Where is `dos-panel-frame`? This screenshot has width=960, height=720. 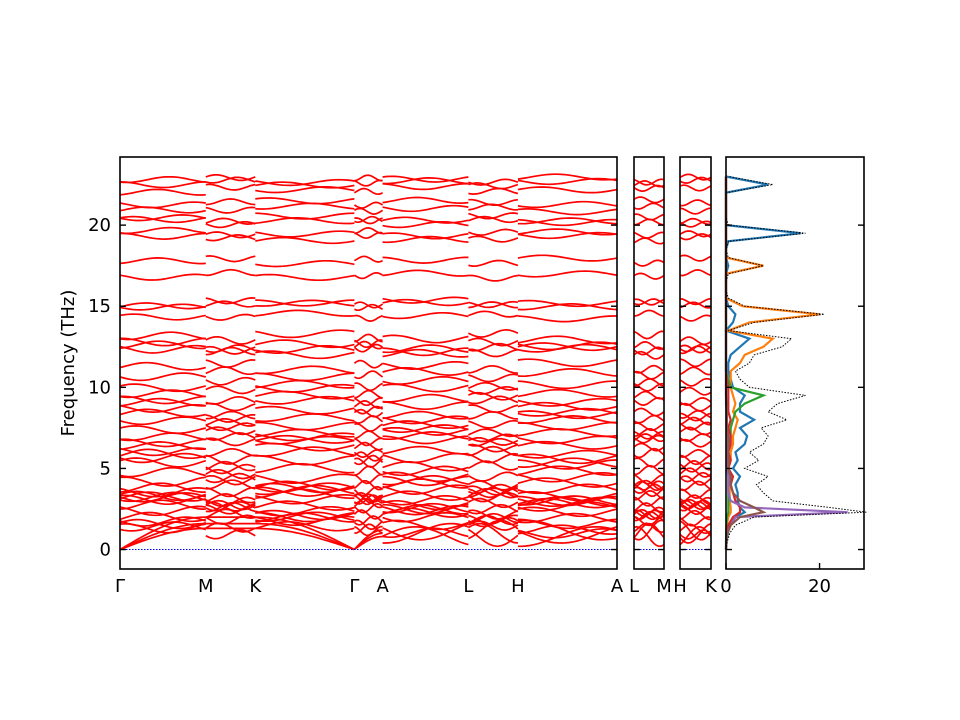
dos-panel-frame is located at coordinates (795, 363).